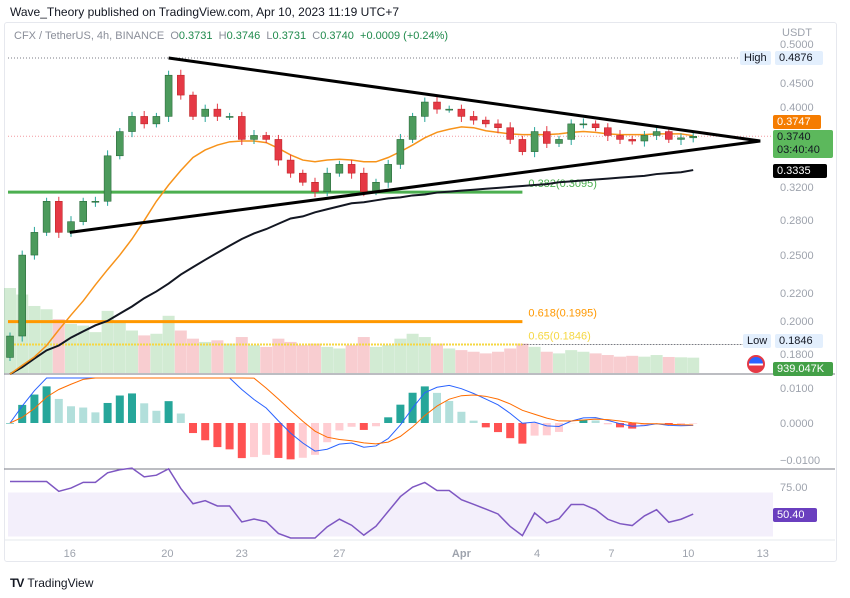 The width and height of the screenshot is (850, 598). I want to click on rsi-band, so click(390, 514).